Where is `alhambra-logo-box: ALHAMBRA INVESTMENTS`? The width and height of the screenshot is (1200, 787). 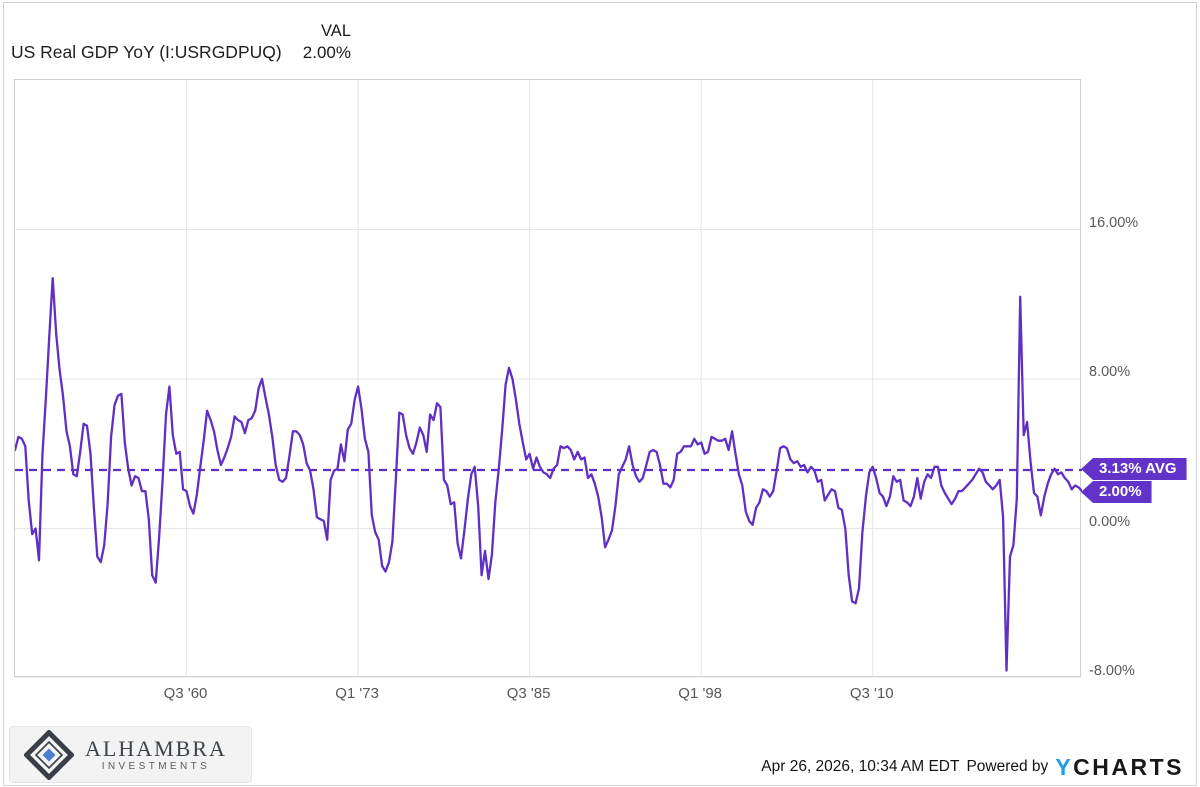 alhambra-logo-box: ALHAMBRA INVESTMENTS is located at coordinates (130, 754).